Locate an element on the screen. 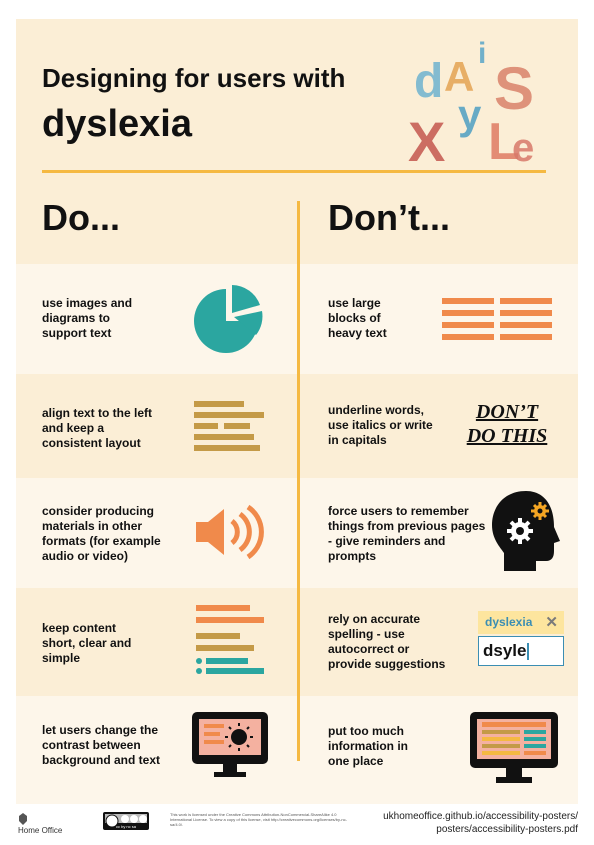 This screenshot has height=845, width=594. dont-example-line-2: DO THIS is located at coordinates (507, 436).